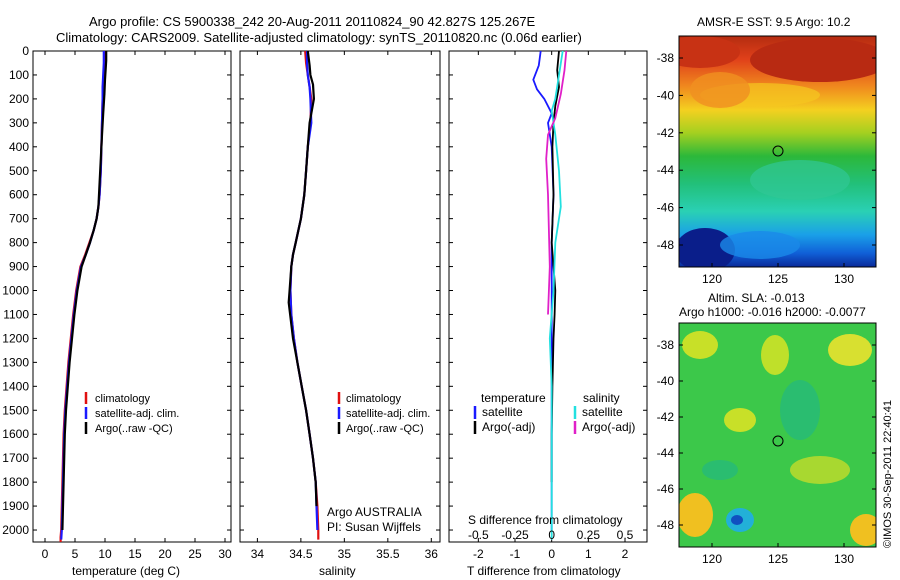 This screenshot has height=580, width=900. Describe the element at coordinates (608, 427) in the screenshot. I see `legend-label-s-argo: Argo(-adj)` at that location.